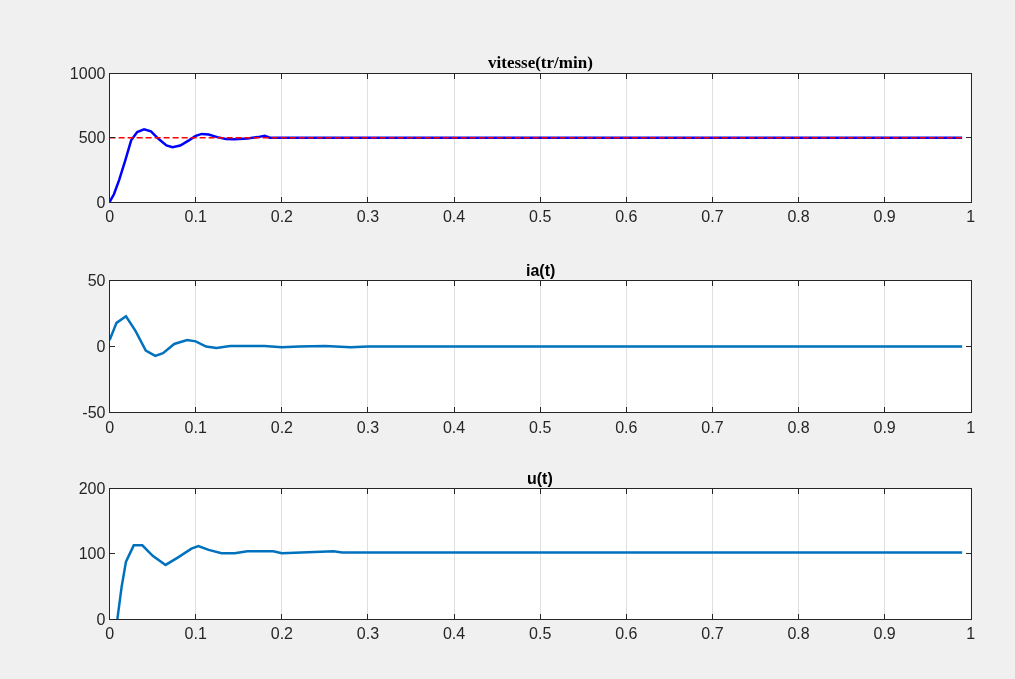 The height and width of the screenshot is (679, 1015). Describe the element at coordinates (92, 554) in the screenshot. I see `y-tick-label: 100` at that location.